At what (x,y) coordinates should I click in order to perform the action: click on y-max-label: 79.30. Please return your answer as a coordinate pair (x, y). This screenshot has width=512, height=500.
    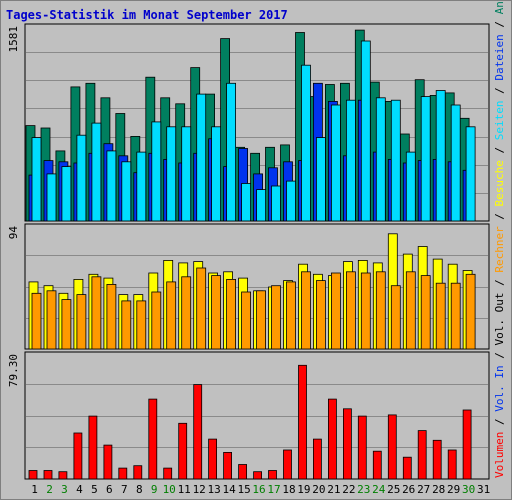
    Looking at the image, I should click on (13, 370).